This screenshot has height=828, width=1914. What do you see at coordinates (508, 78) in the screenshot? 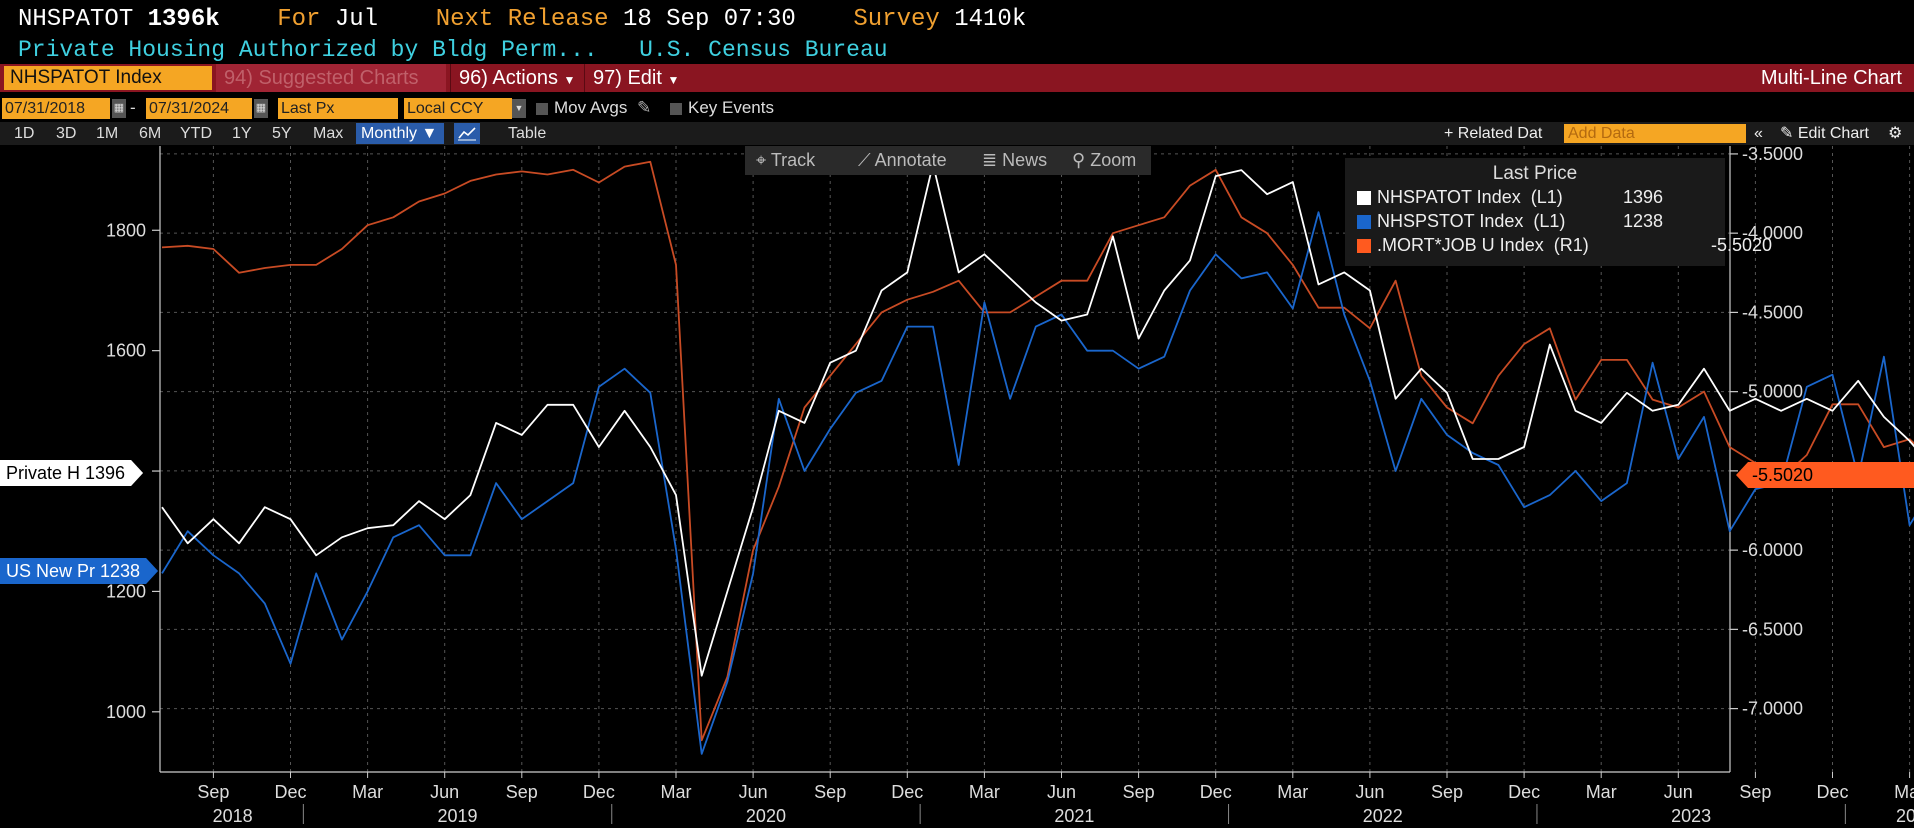
I see `actions-label: 96) Actions` at bounding box center [508, 78].